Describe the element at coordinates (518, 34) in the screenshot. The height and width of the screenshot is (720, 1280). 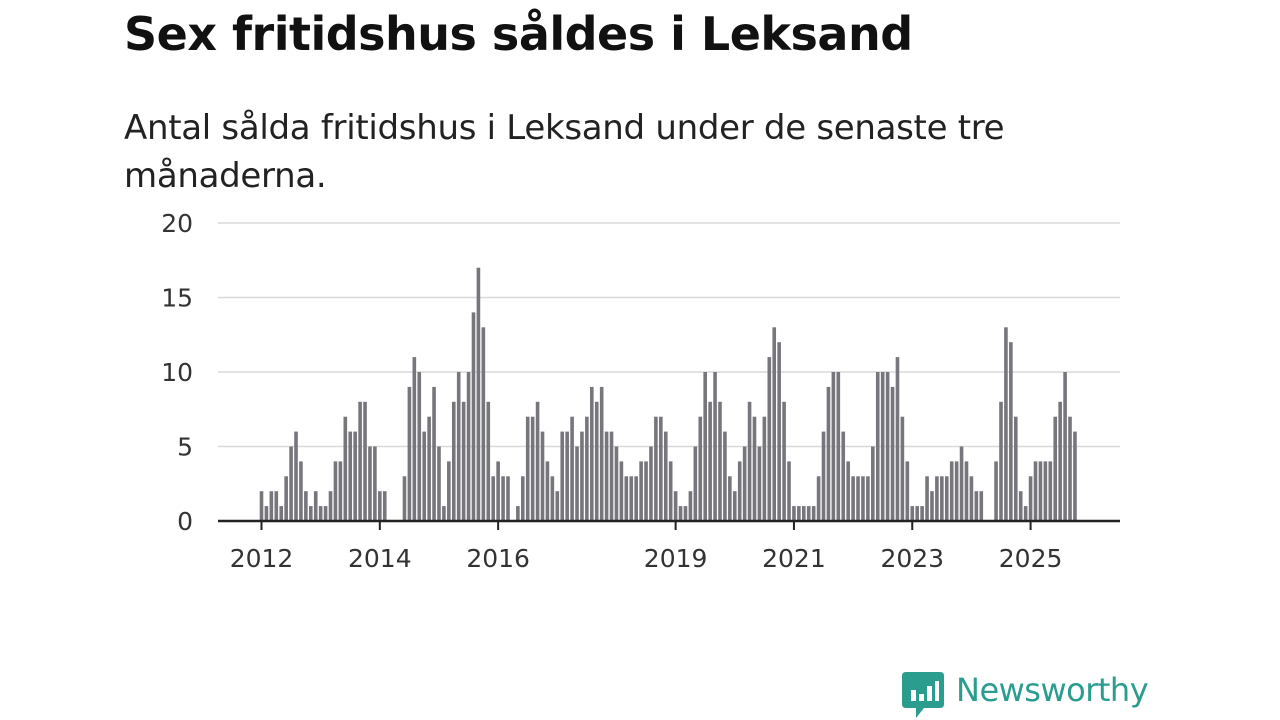
I see `chart-title: Sex fritidshus såldes i Leksand` at that location.